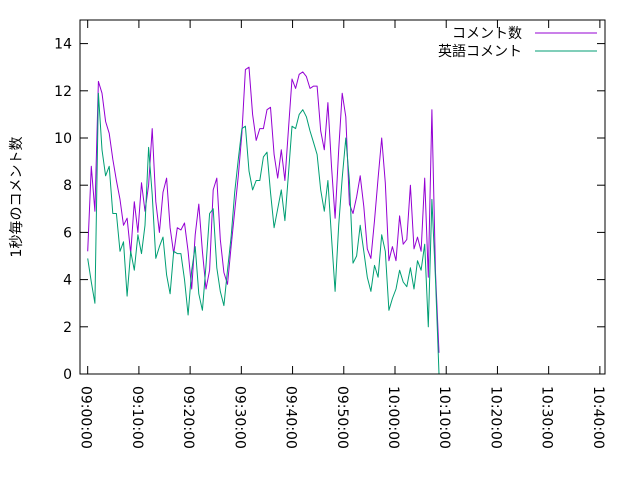 The image size is (640, 480). Describe the element at coordinates (67, 281) in the screenshot. I see `y-tick-label: 4` at that location.